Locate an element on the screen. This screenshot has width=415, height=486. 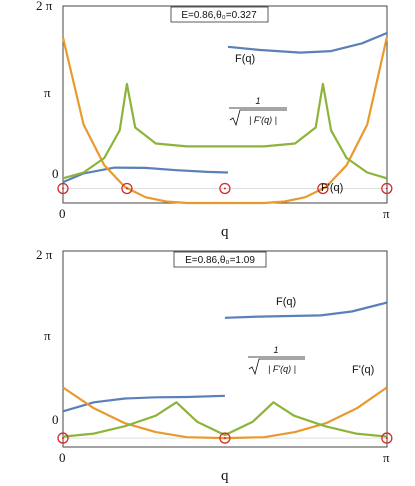
y-tick-2pi-bottom: 2 π is located at coordinates (44, 254).